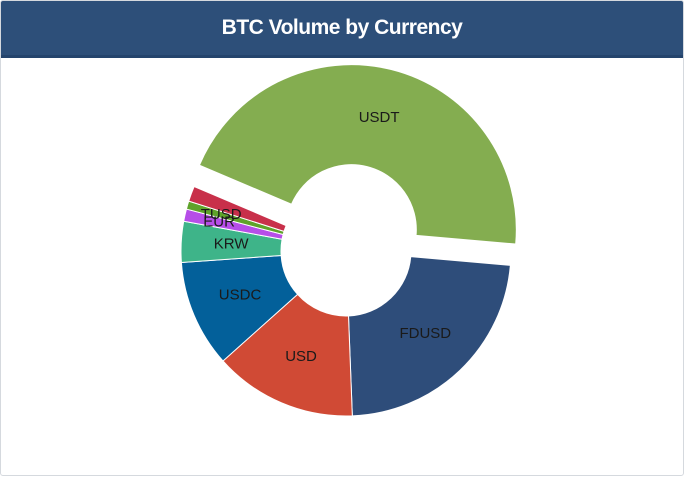  What do you see at coordinates (232, 244) in the screenshot?
I see `slice-label: KRW` at bounding box center [232, 244].